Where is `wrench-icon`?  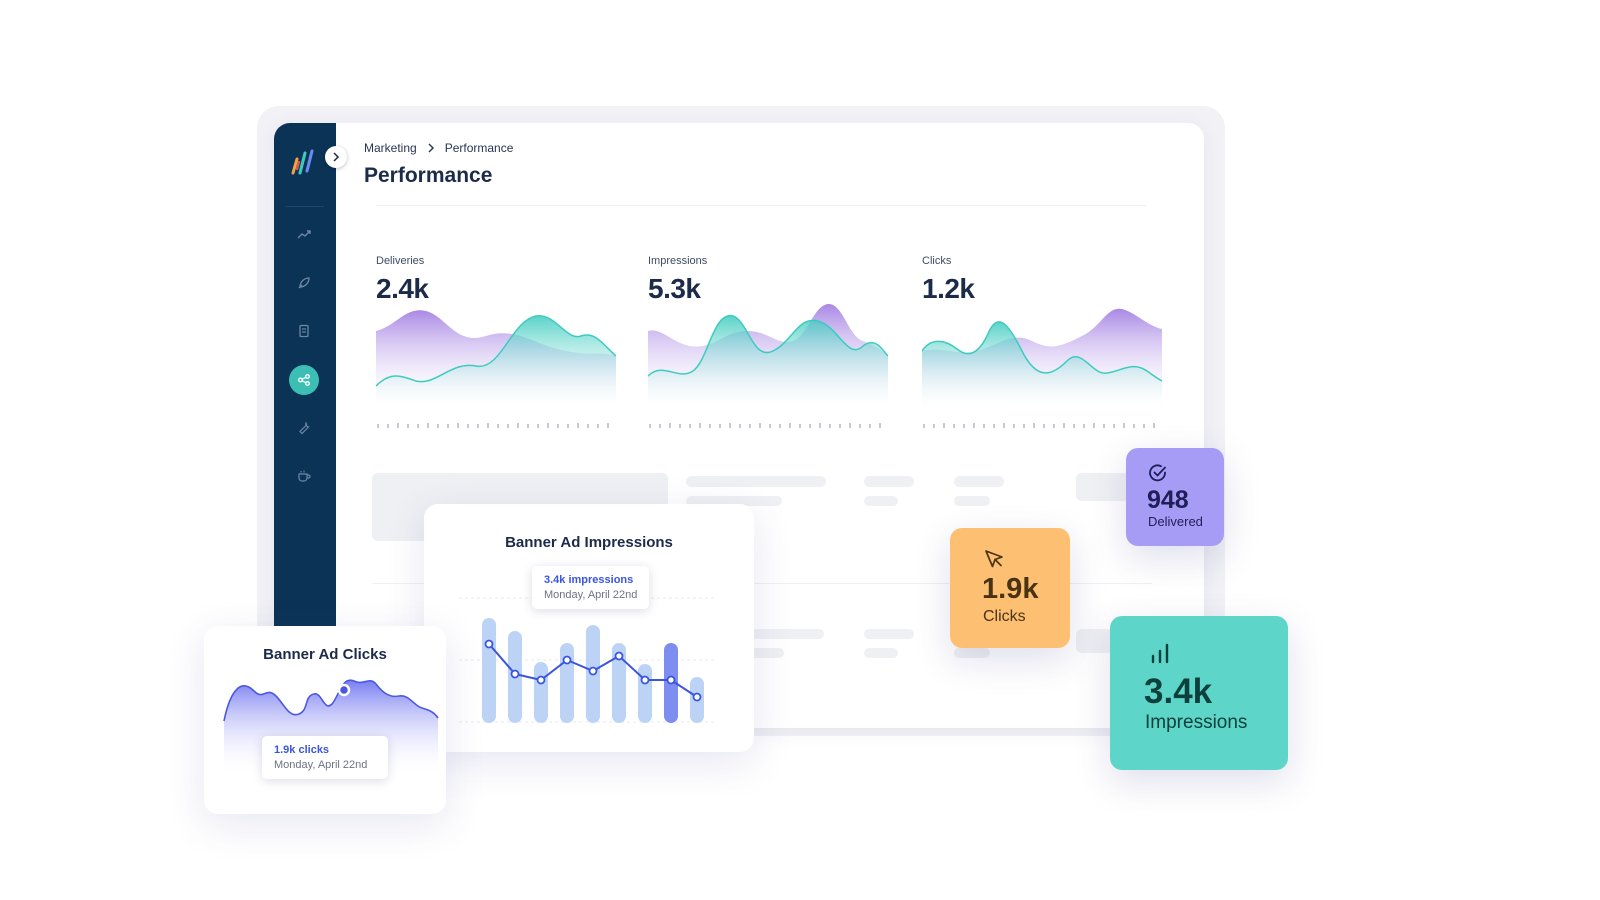 wrench-icon is located at coordinates (304, 428).